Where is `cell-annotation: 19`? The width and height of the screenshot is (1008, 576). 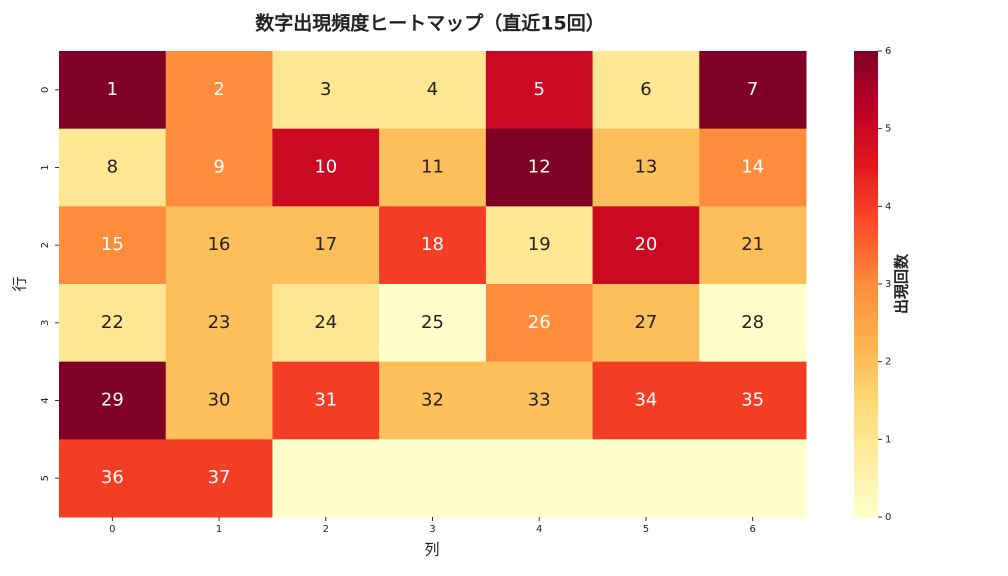
cell-annotation: 19 is located at coordinates (539, 244).